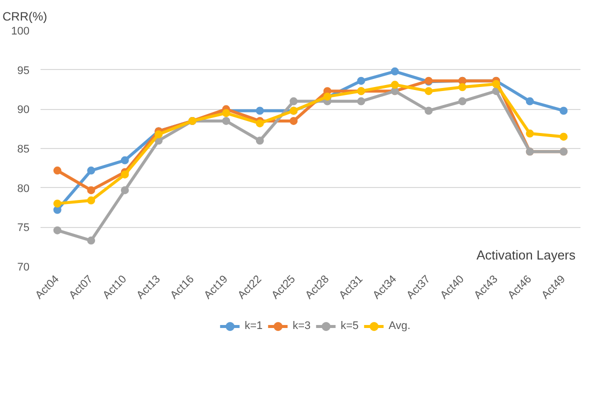  I want to click on legend-label: k=1, so click(254, 326).